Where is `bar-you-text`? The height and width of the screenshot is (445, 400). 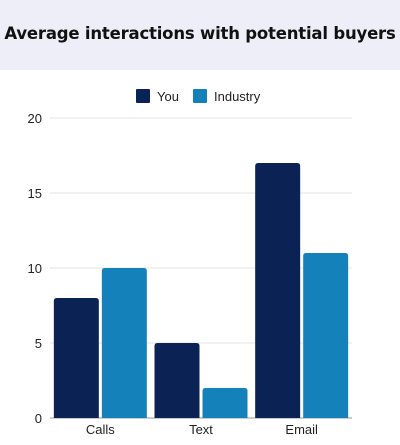
bar-you-text is located at coordinates (177, 380).